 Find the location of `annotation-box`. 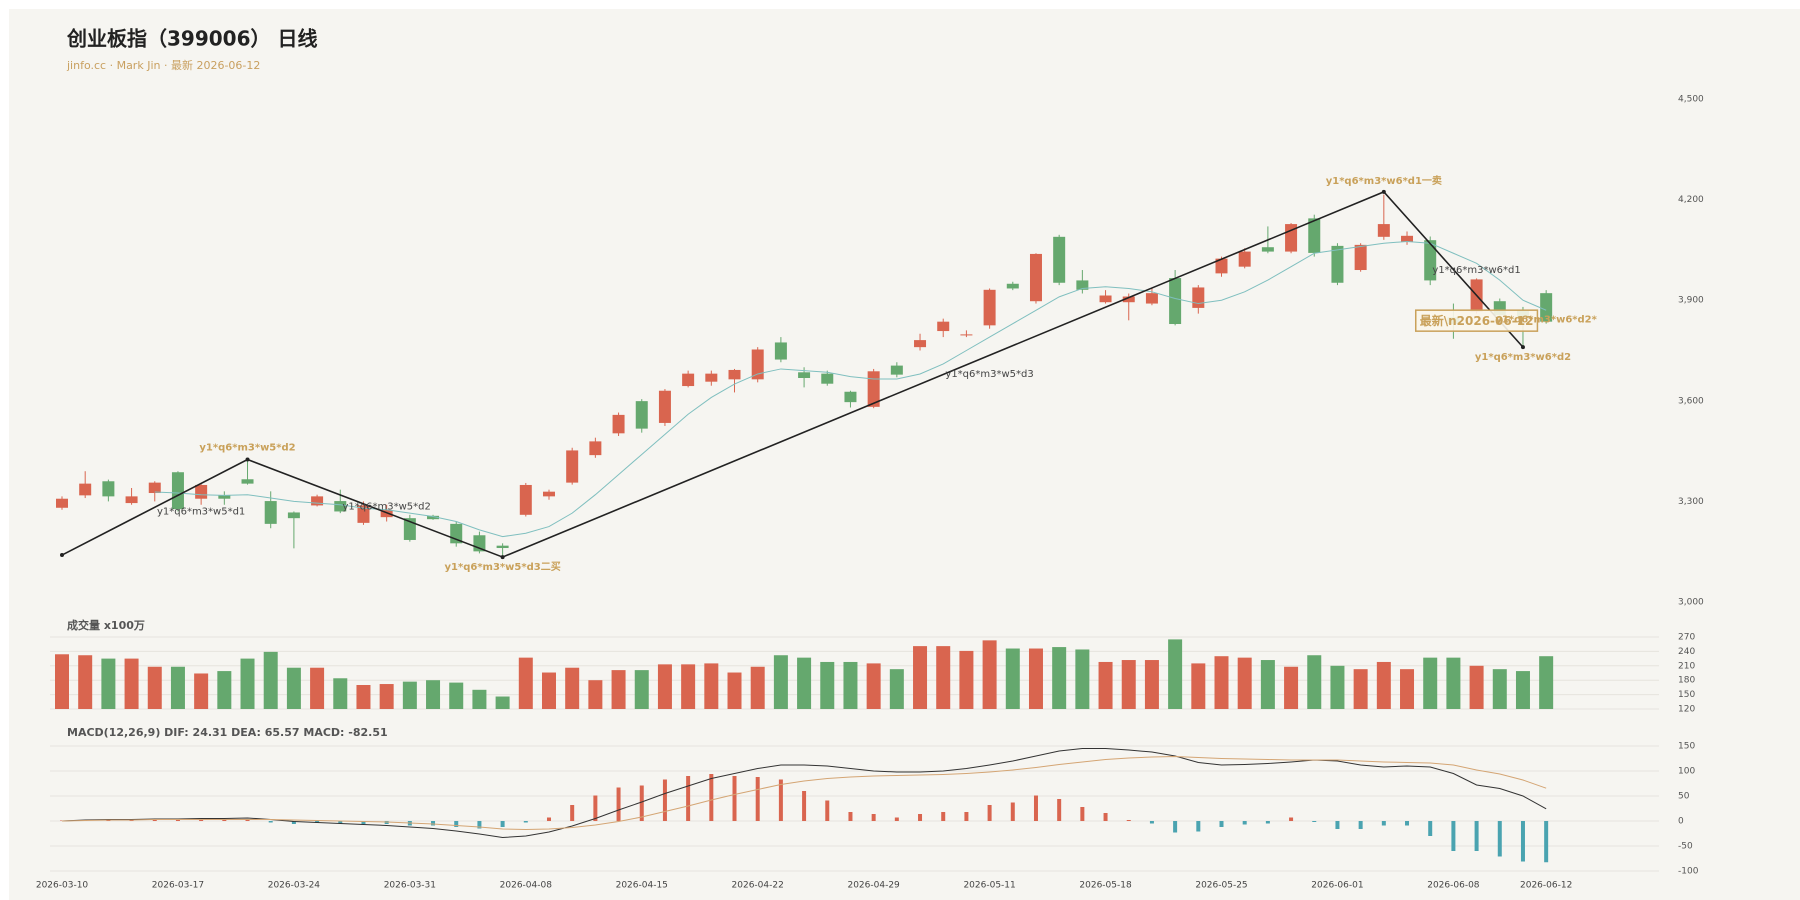

annotation-box is located at coordinates (1476, 320).